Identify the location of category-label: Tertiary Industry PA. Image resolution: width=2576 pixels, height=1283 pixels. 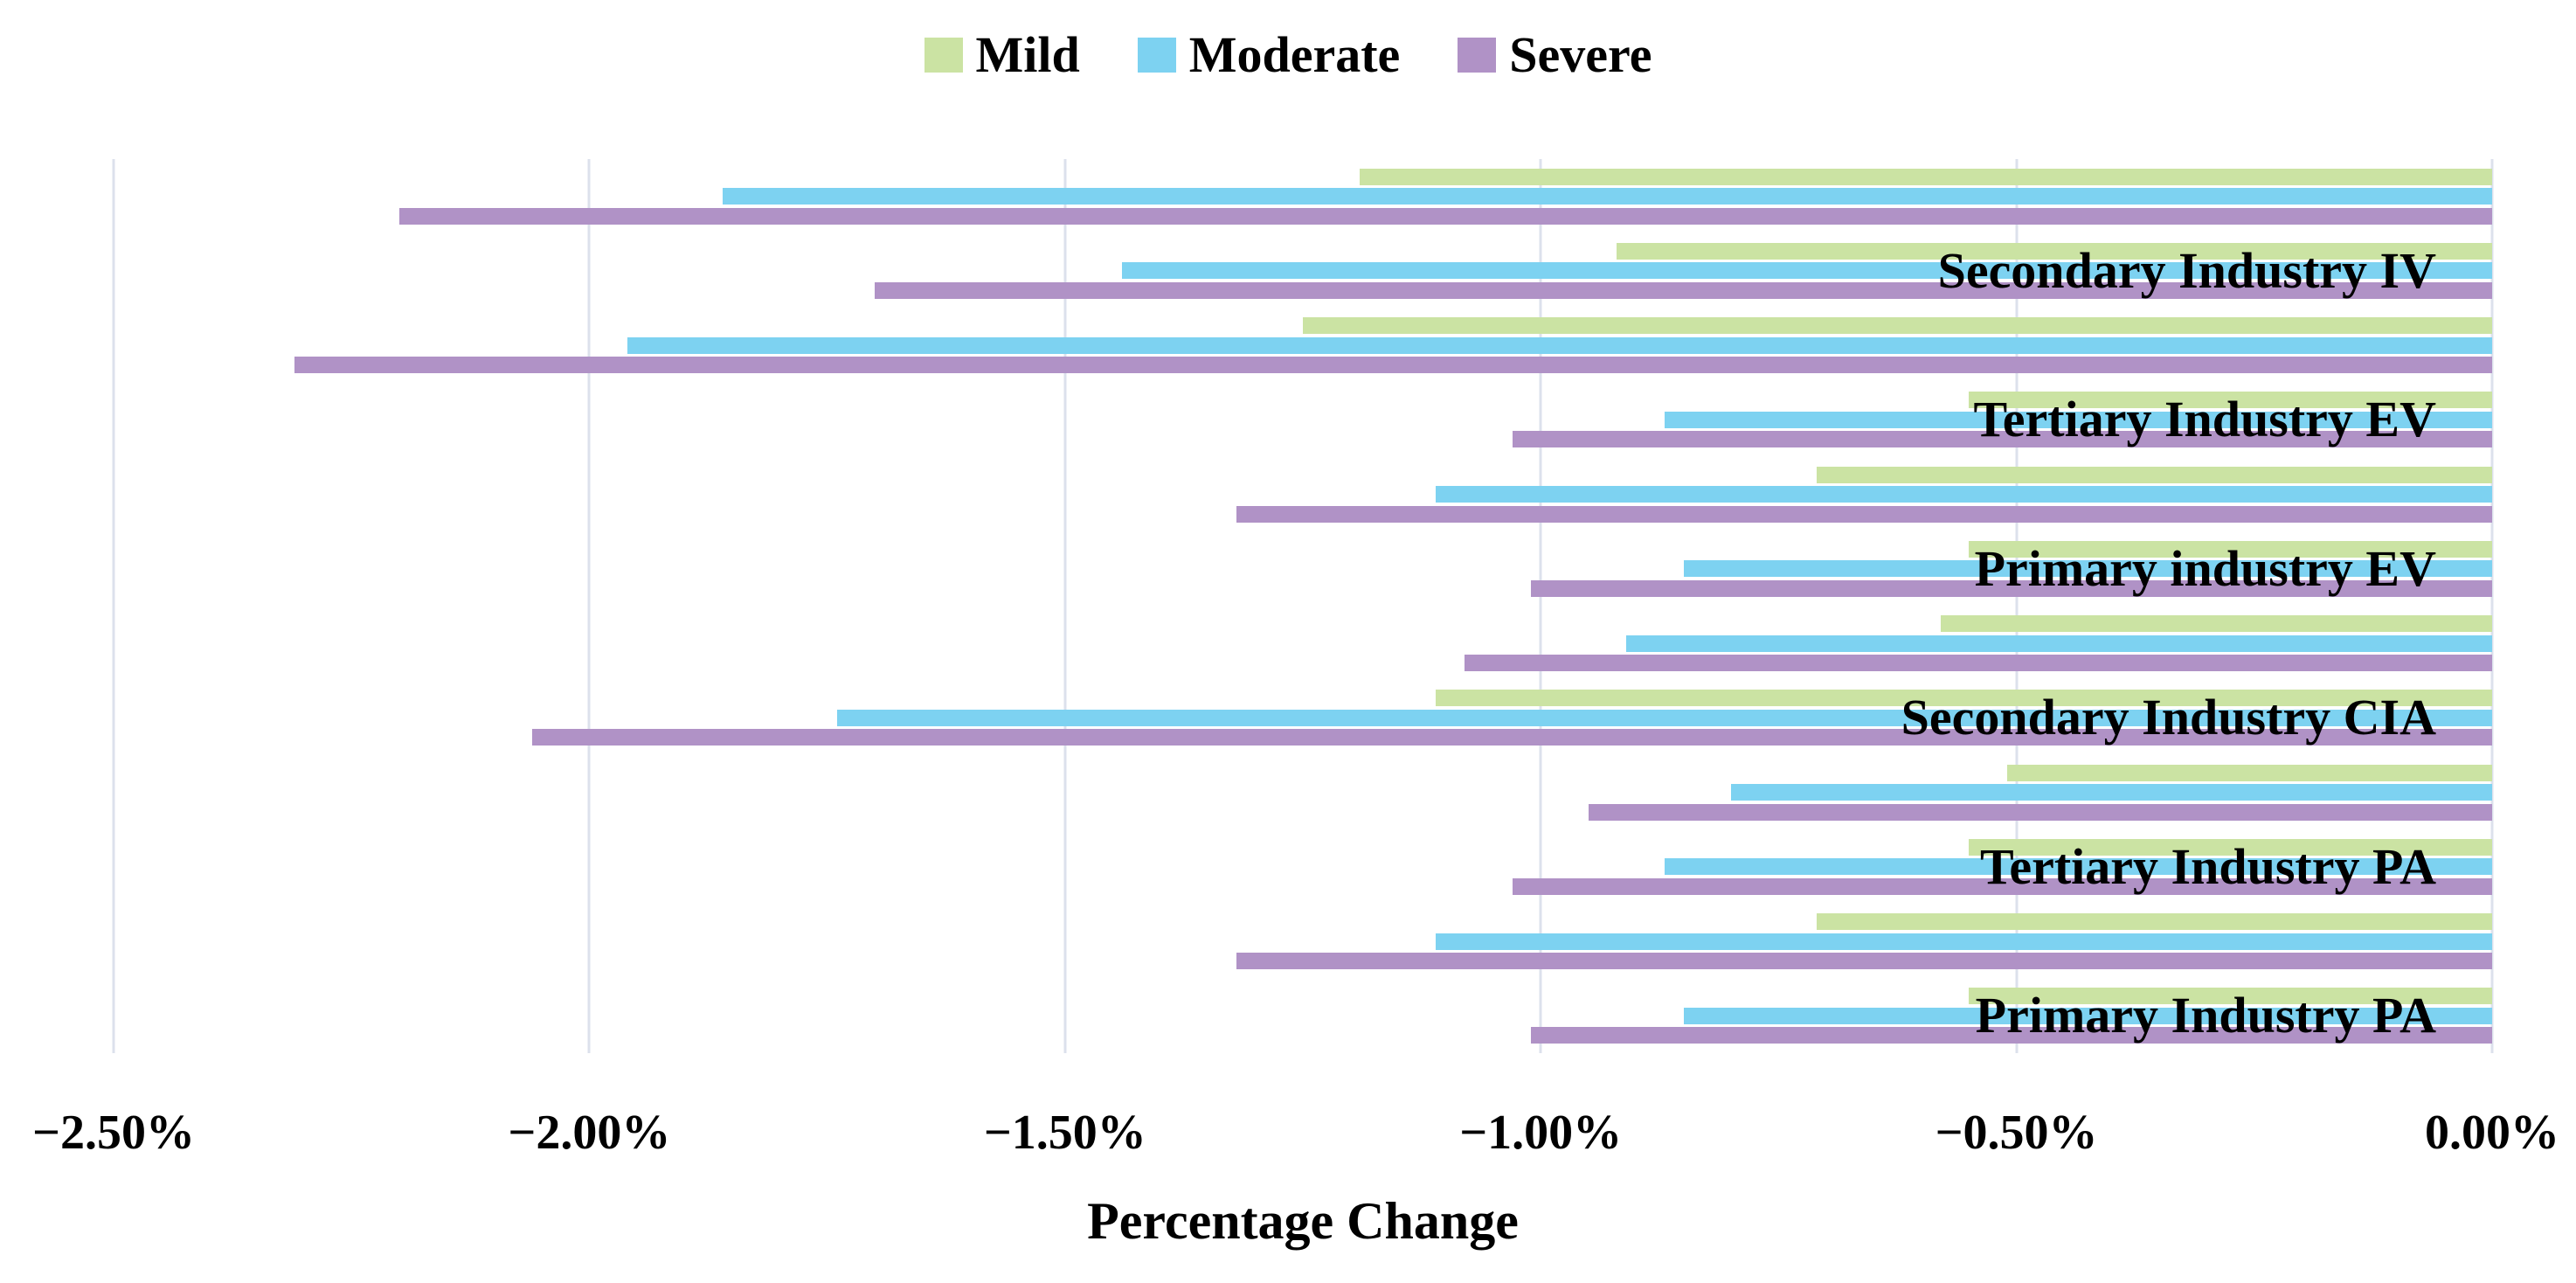
(2208, 866).